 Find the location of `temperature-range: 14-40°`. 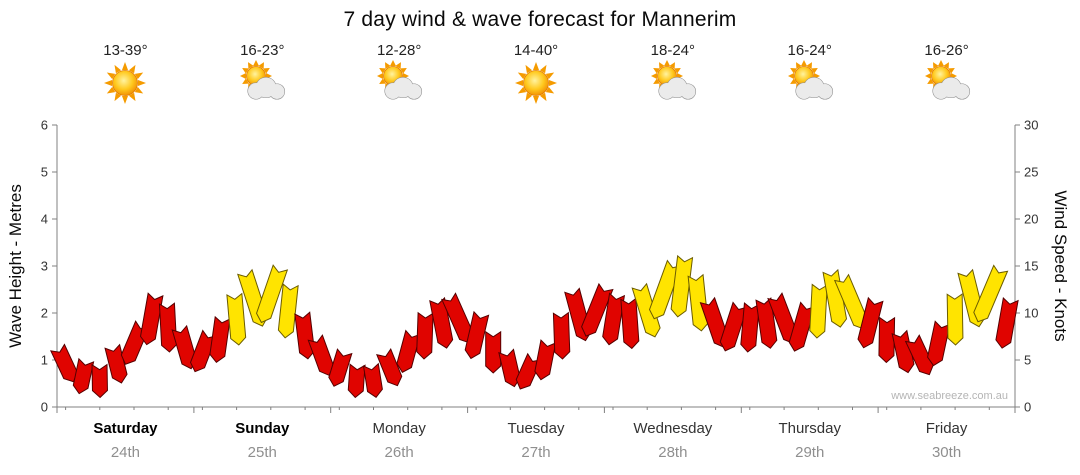

temperature-range: 14-40° is located at coordinates (536, 50).